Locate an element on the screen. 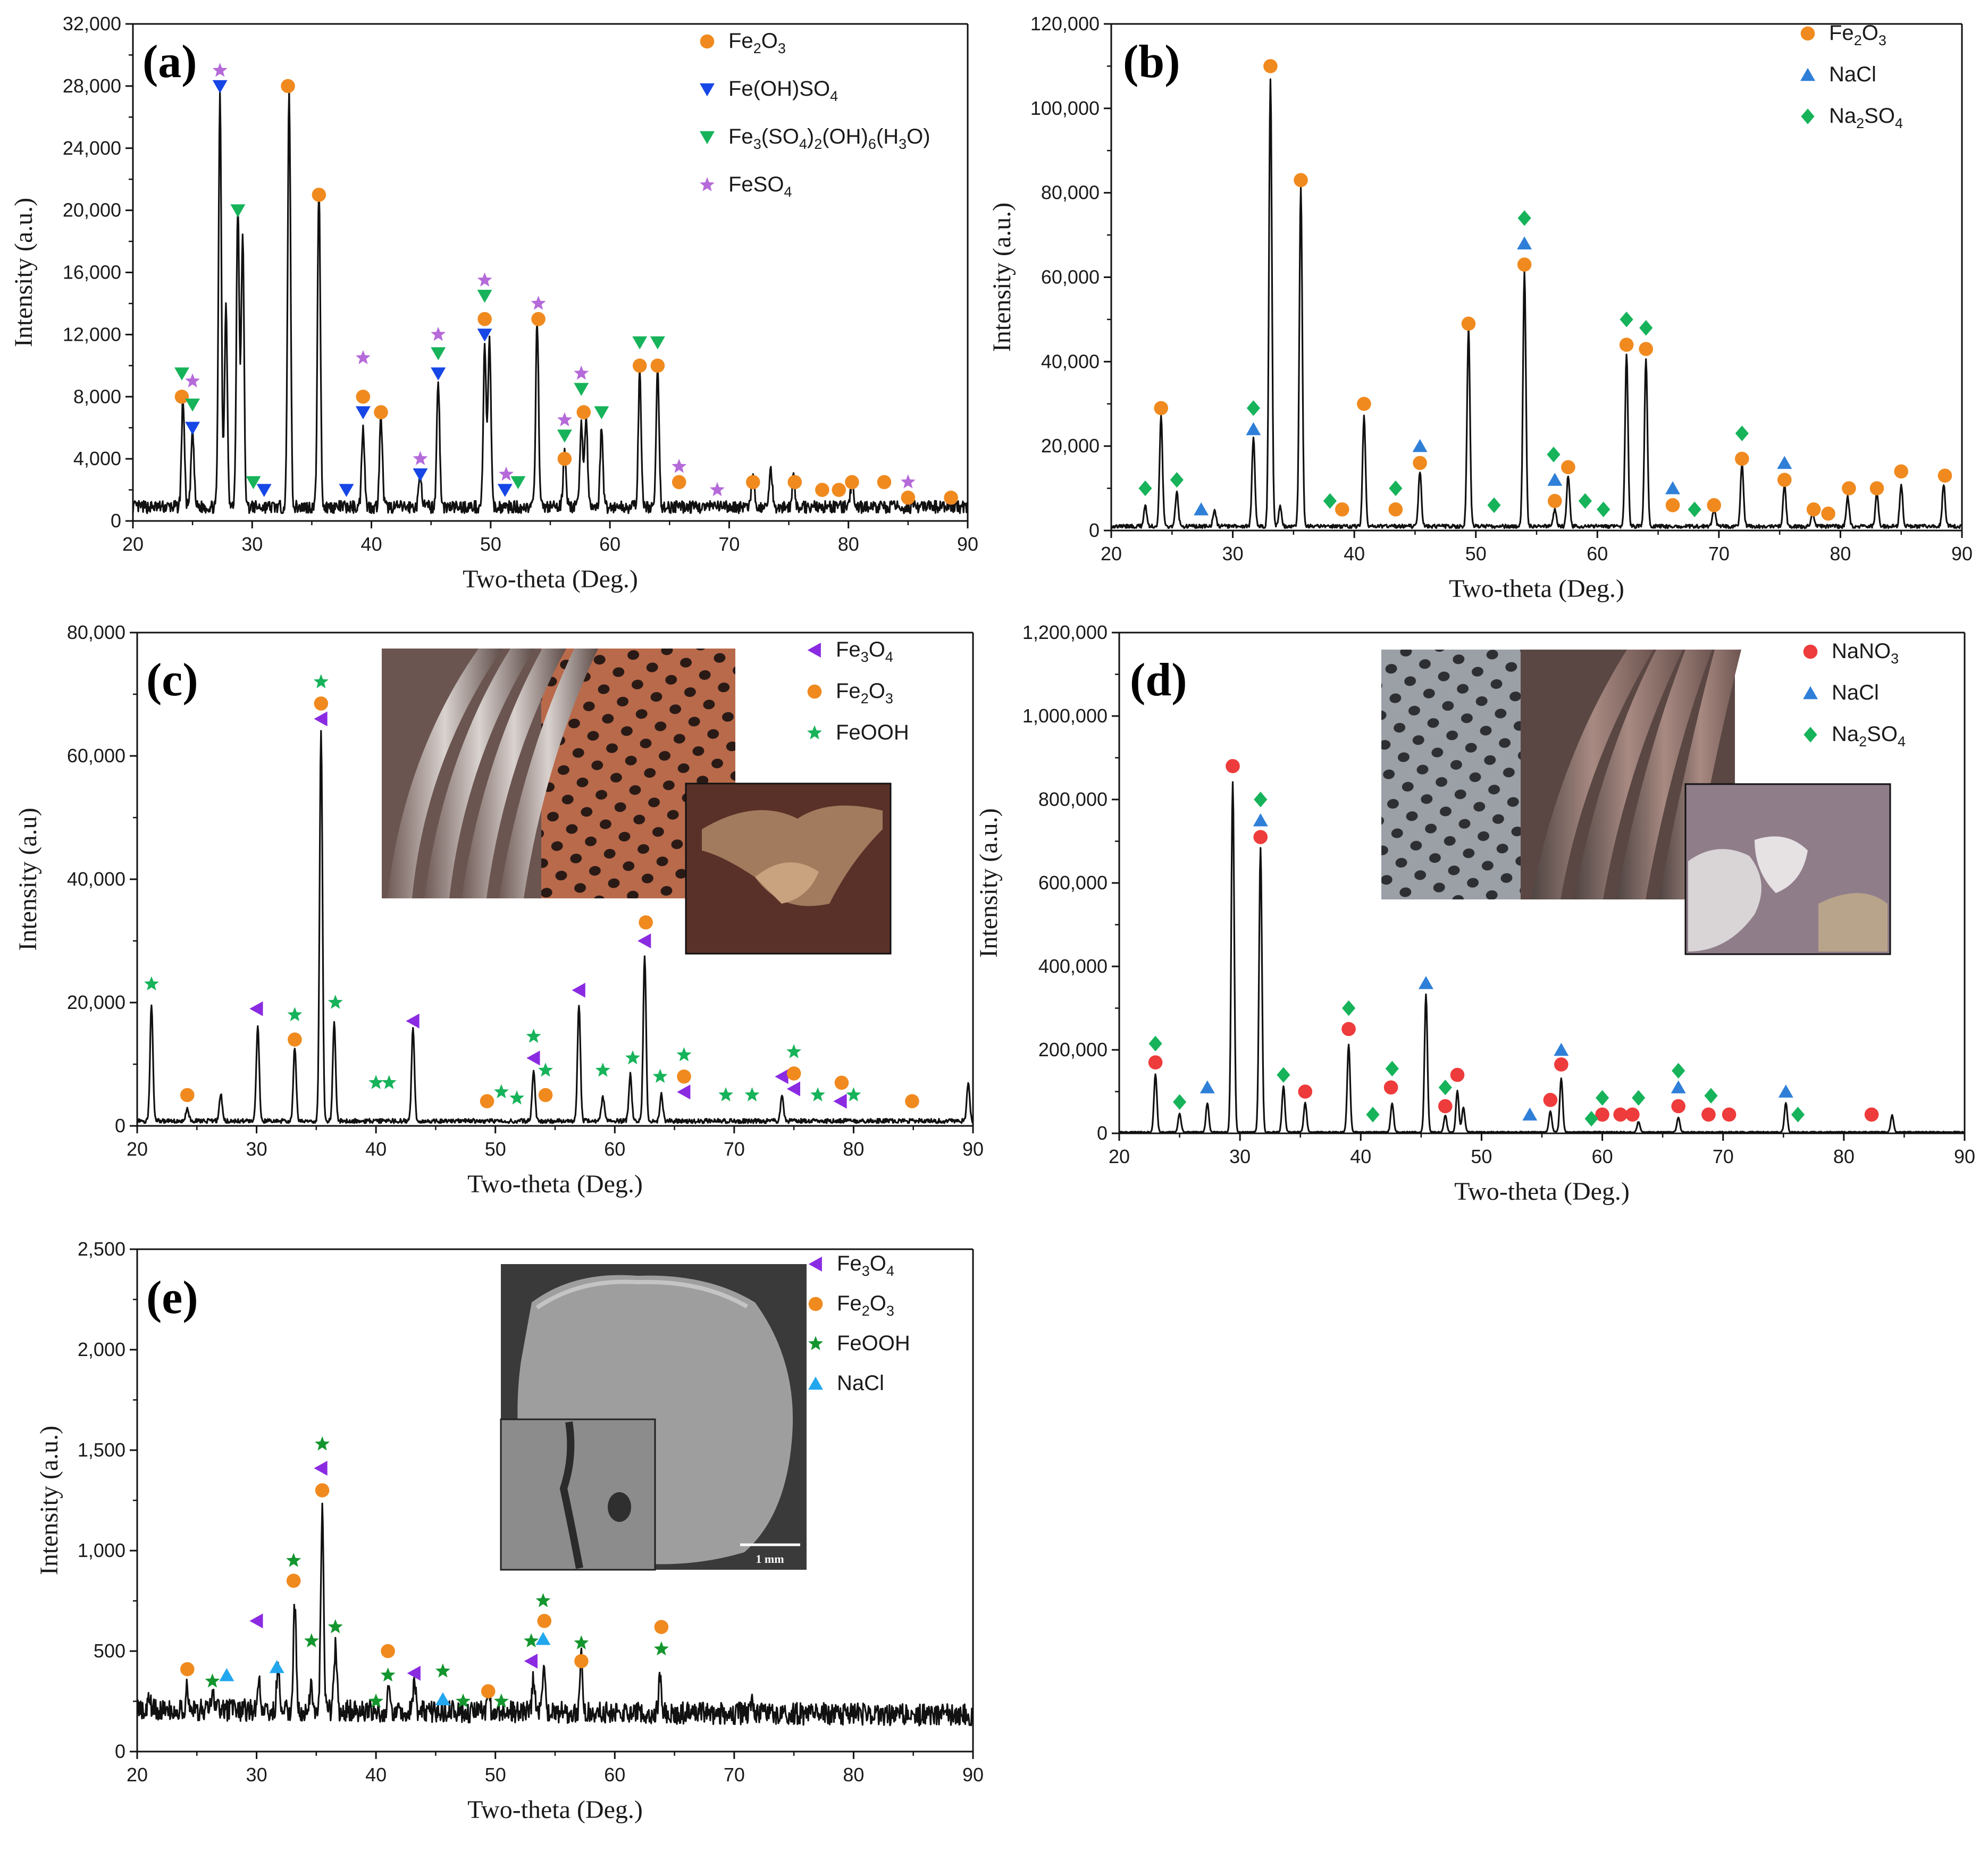  x-tick-label: 50 is located at coordinates (490, 544).